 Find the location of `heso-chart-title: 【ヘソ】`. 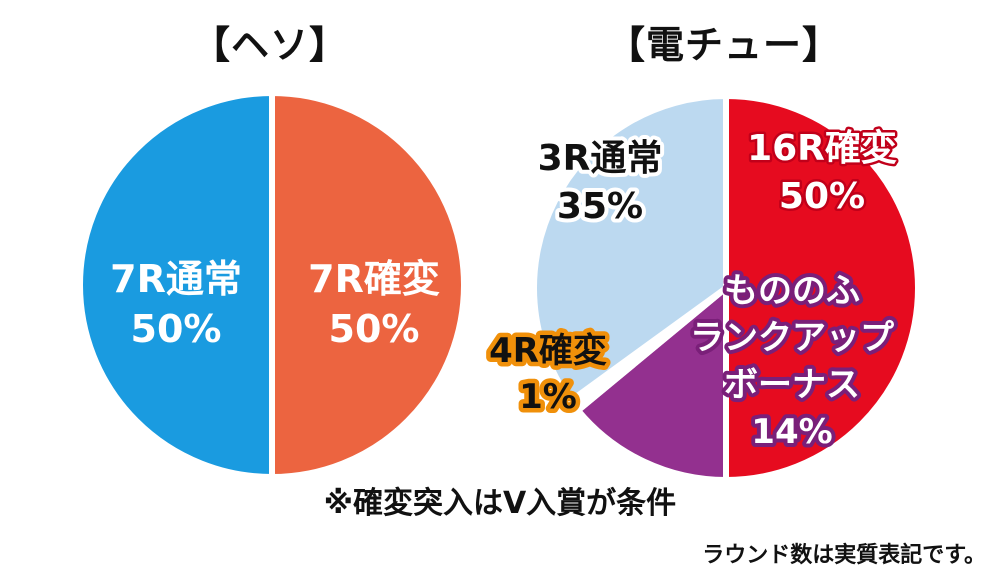

heso-chart-title: 【ヘソ】 is located at coordinates (270, 45).